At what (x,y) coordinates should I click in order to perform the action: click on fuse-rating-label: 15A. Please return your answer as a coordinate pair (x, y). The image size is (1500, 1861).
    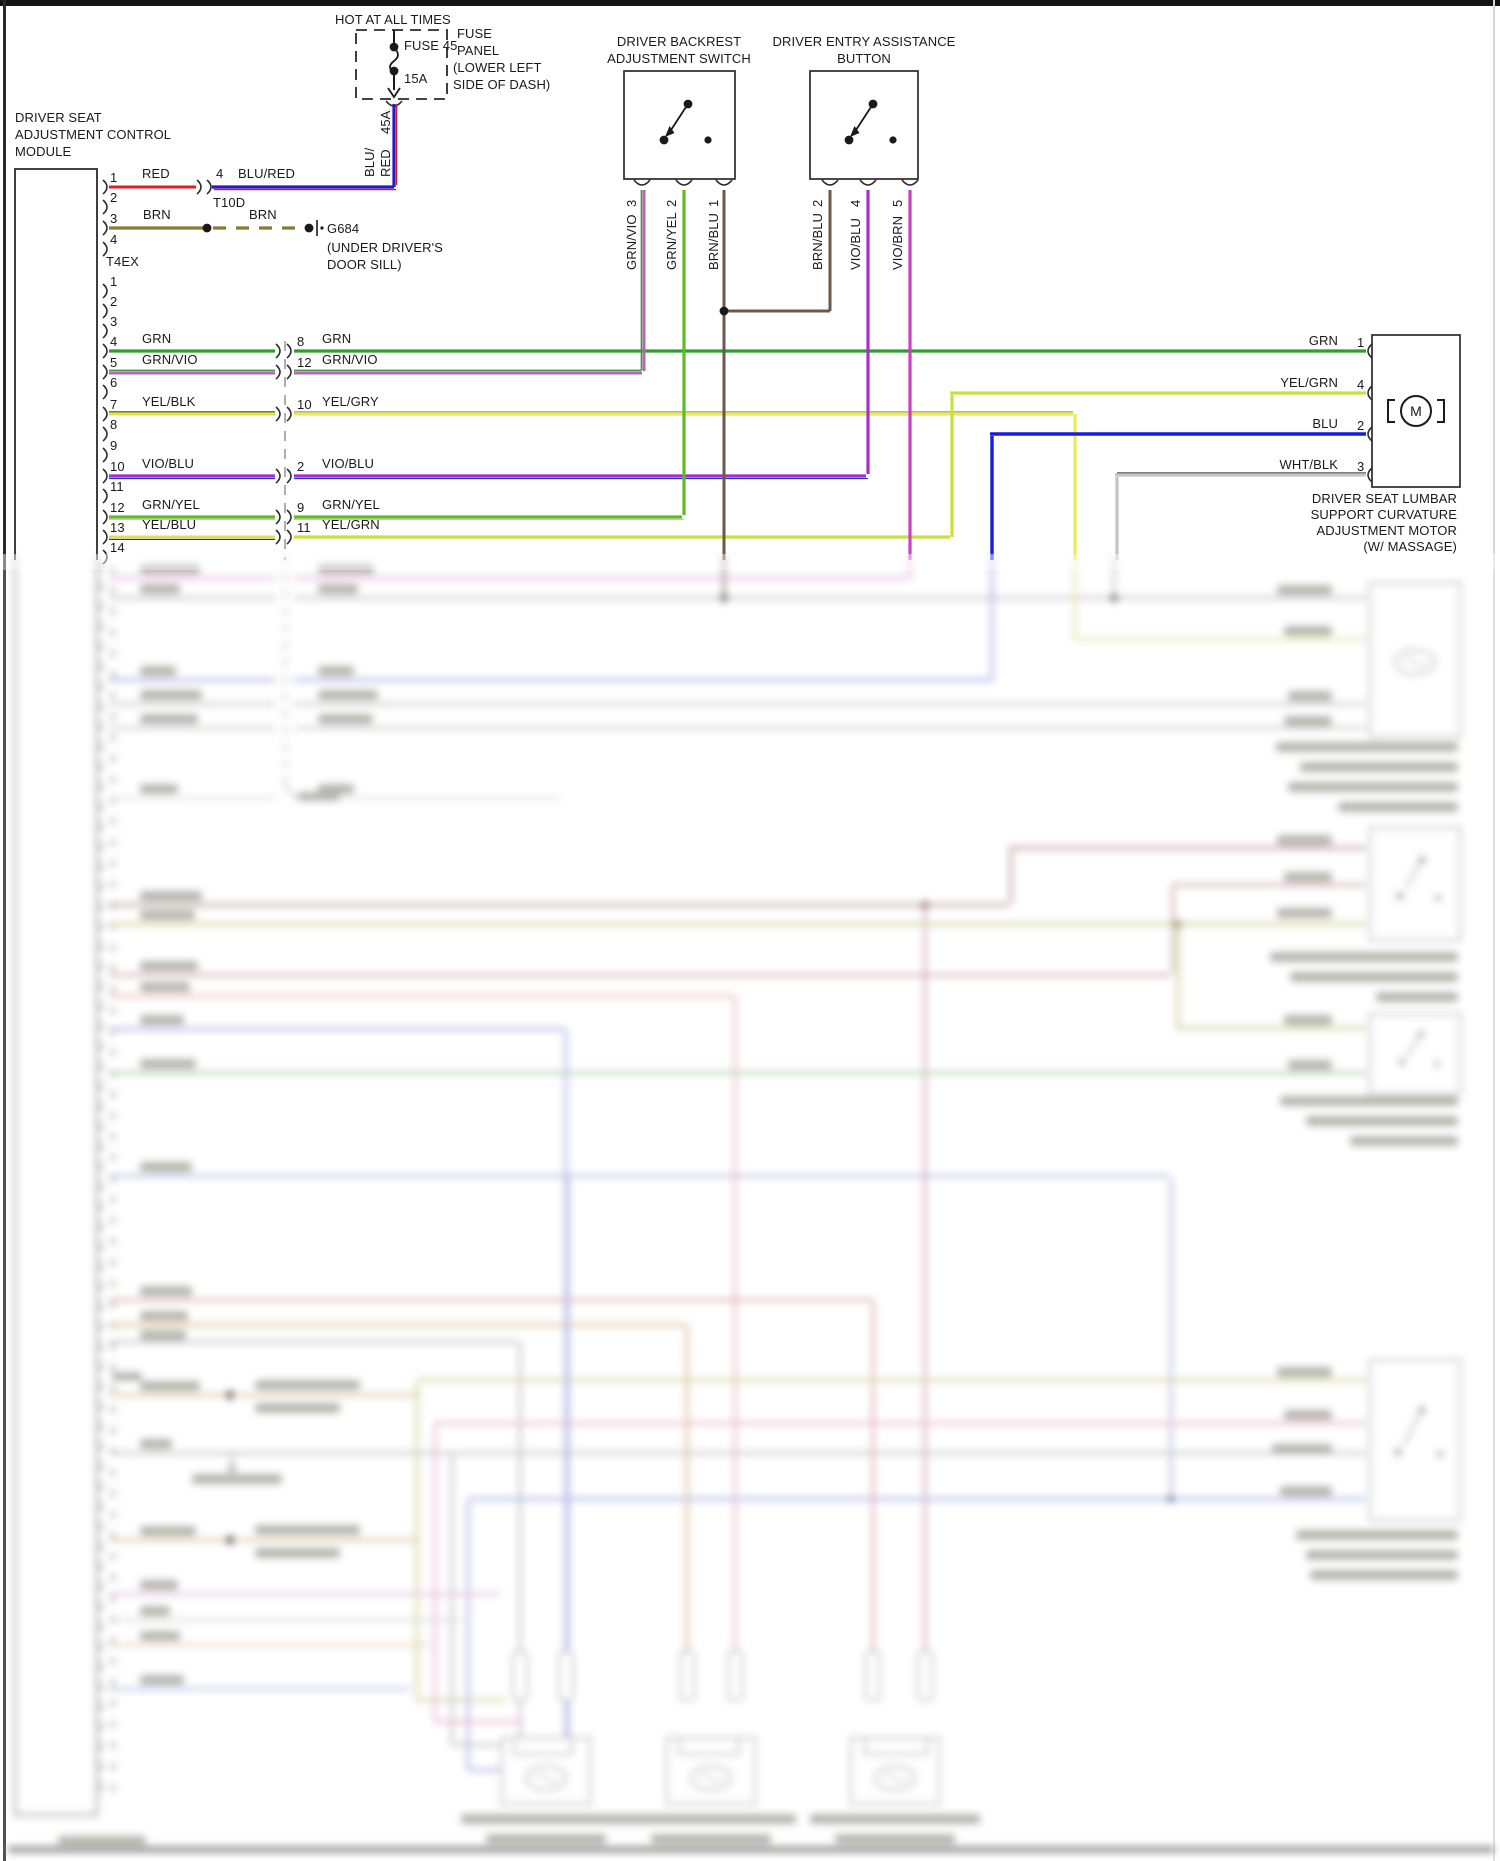
    Looking at the image, I should click on (416, 78).